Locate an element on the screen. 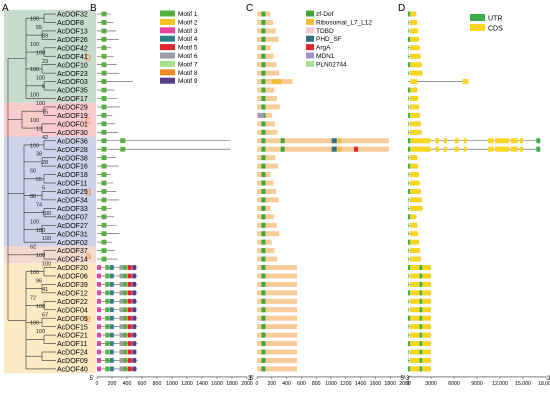 This screenshot has width=550, height=413. panel-label-a: A is located at coordinates (5, 8).